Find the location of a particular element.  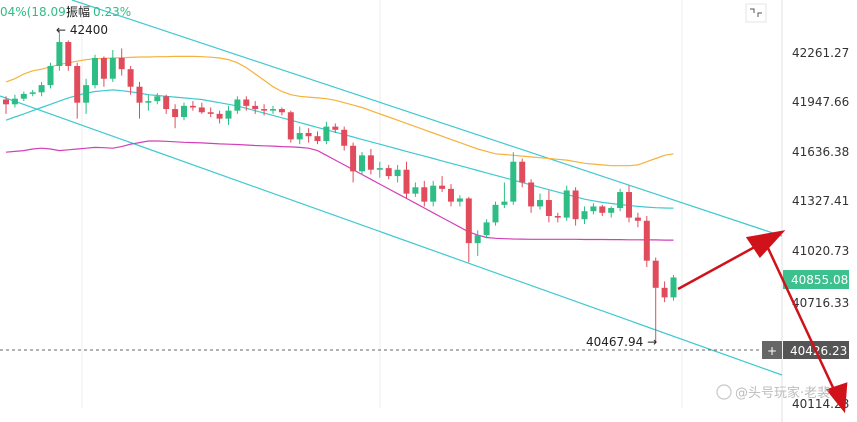

crosshair-plus-label: + is located at coordinates (772, 351).